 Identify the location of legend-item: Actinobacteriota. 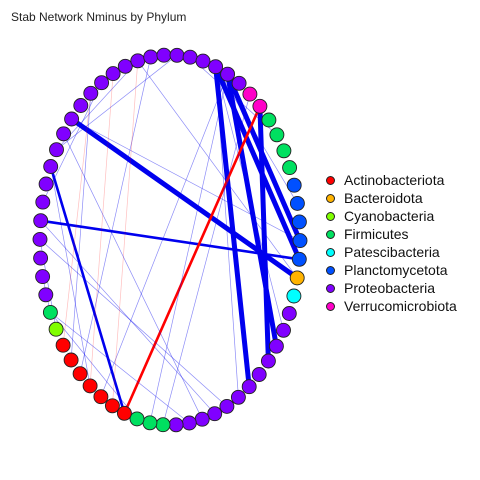
(391, 180).